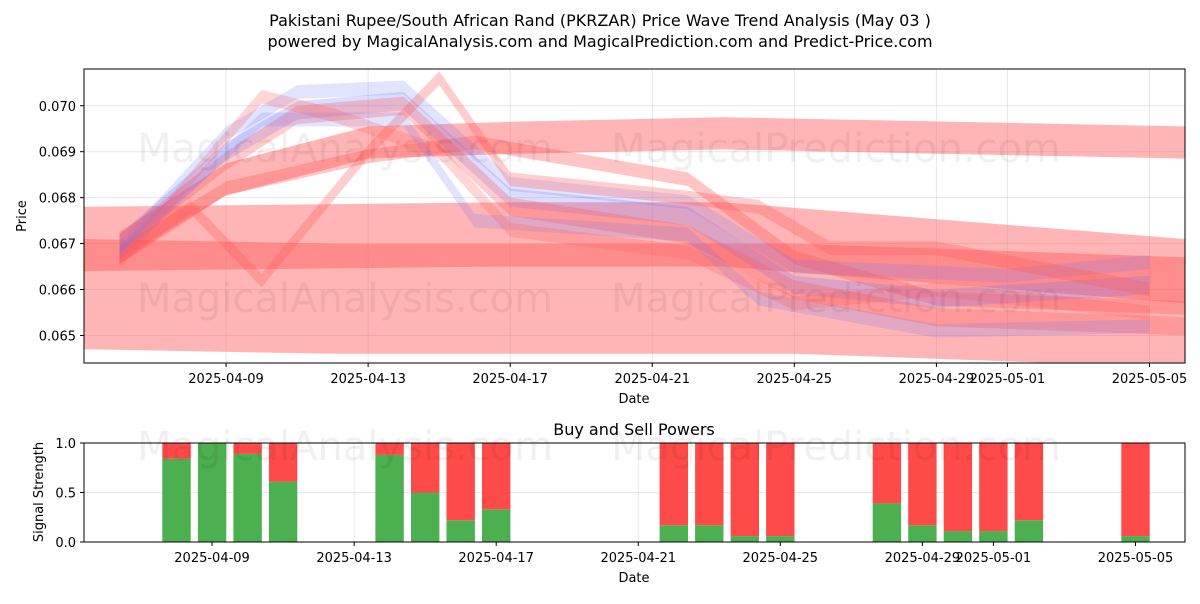  Describe the element at coordinates (836, 299) in the screenshot. I see `watermark-mid-right: MagicalPrediction.com` at that location.